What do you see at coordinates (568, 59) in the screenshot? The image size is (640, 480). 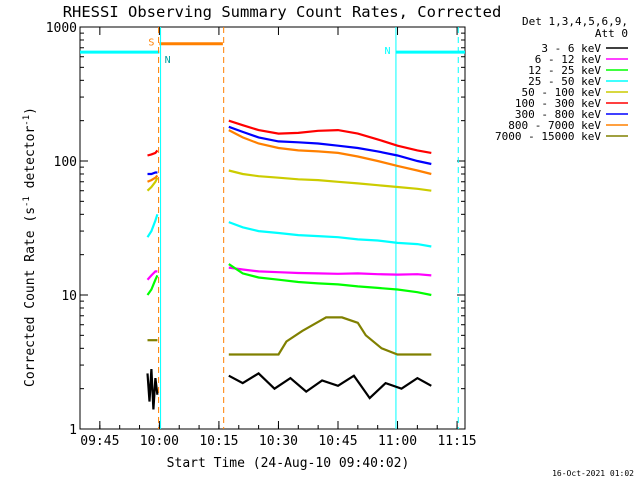 I see `legend-label: 6 - 12 keV` at bounding box center [568, 59].